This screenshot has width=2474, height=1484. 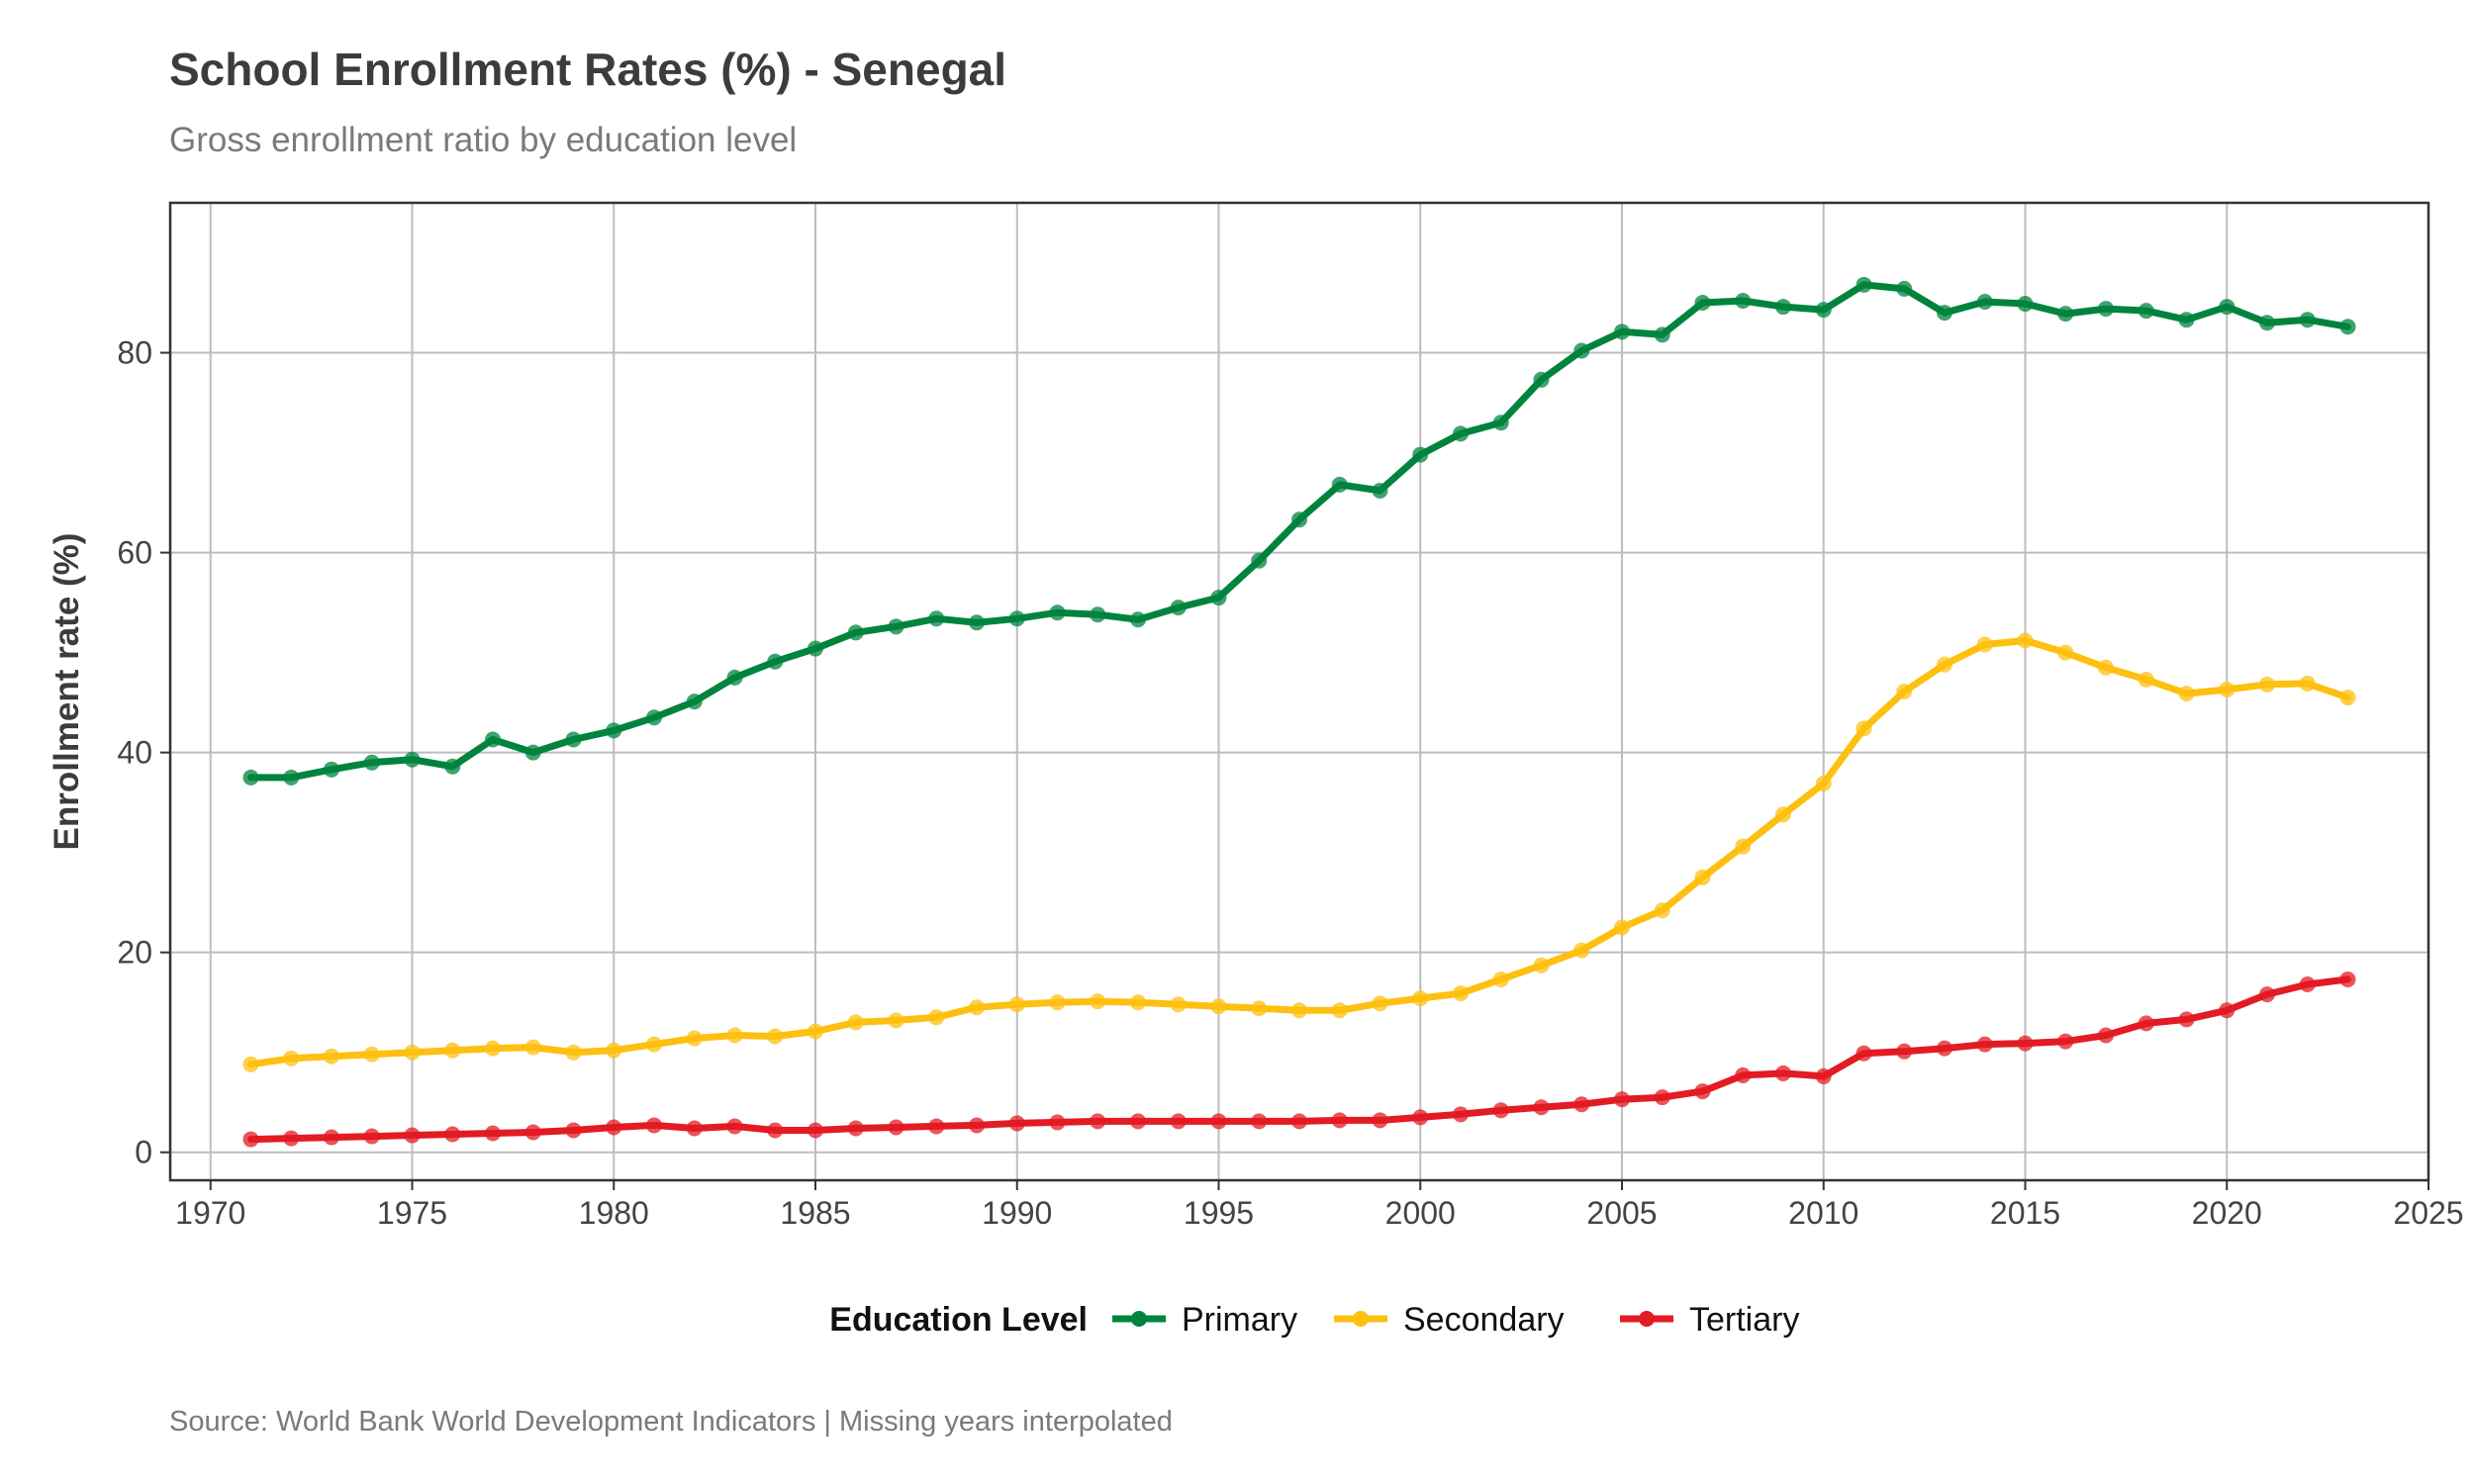 What do you see at coordinates (1017, 1213) in the screenshot?
I see `x-tick-label: 1990` at bounding box center [1017, 1213].